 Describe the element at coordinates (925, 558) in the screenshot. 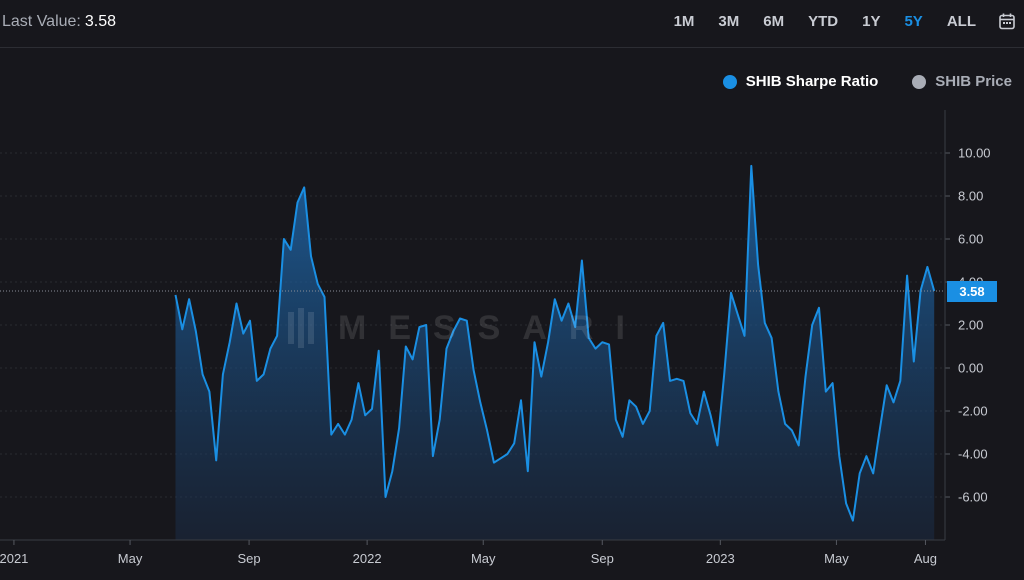

I see `x-tick-label: Aug` at that location.